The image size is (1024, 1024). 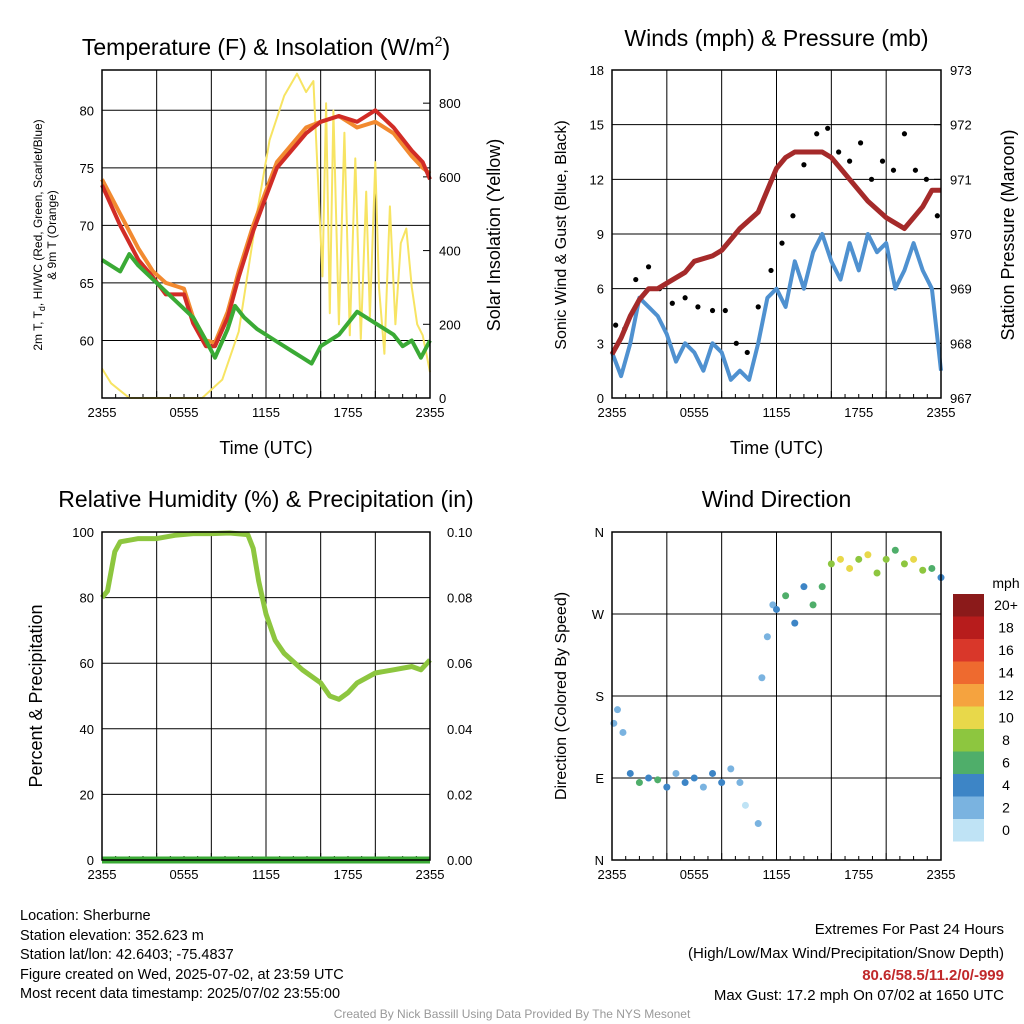 What do you see at coordinates (600, 234) in the screenshot?
I see `y-tick-label: 9` at bounding box center [600, 234].